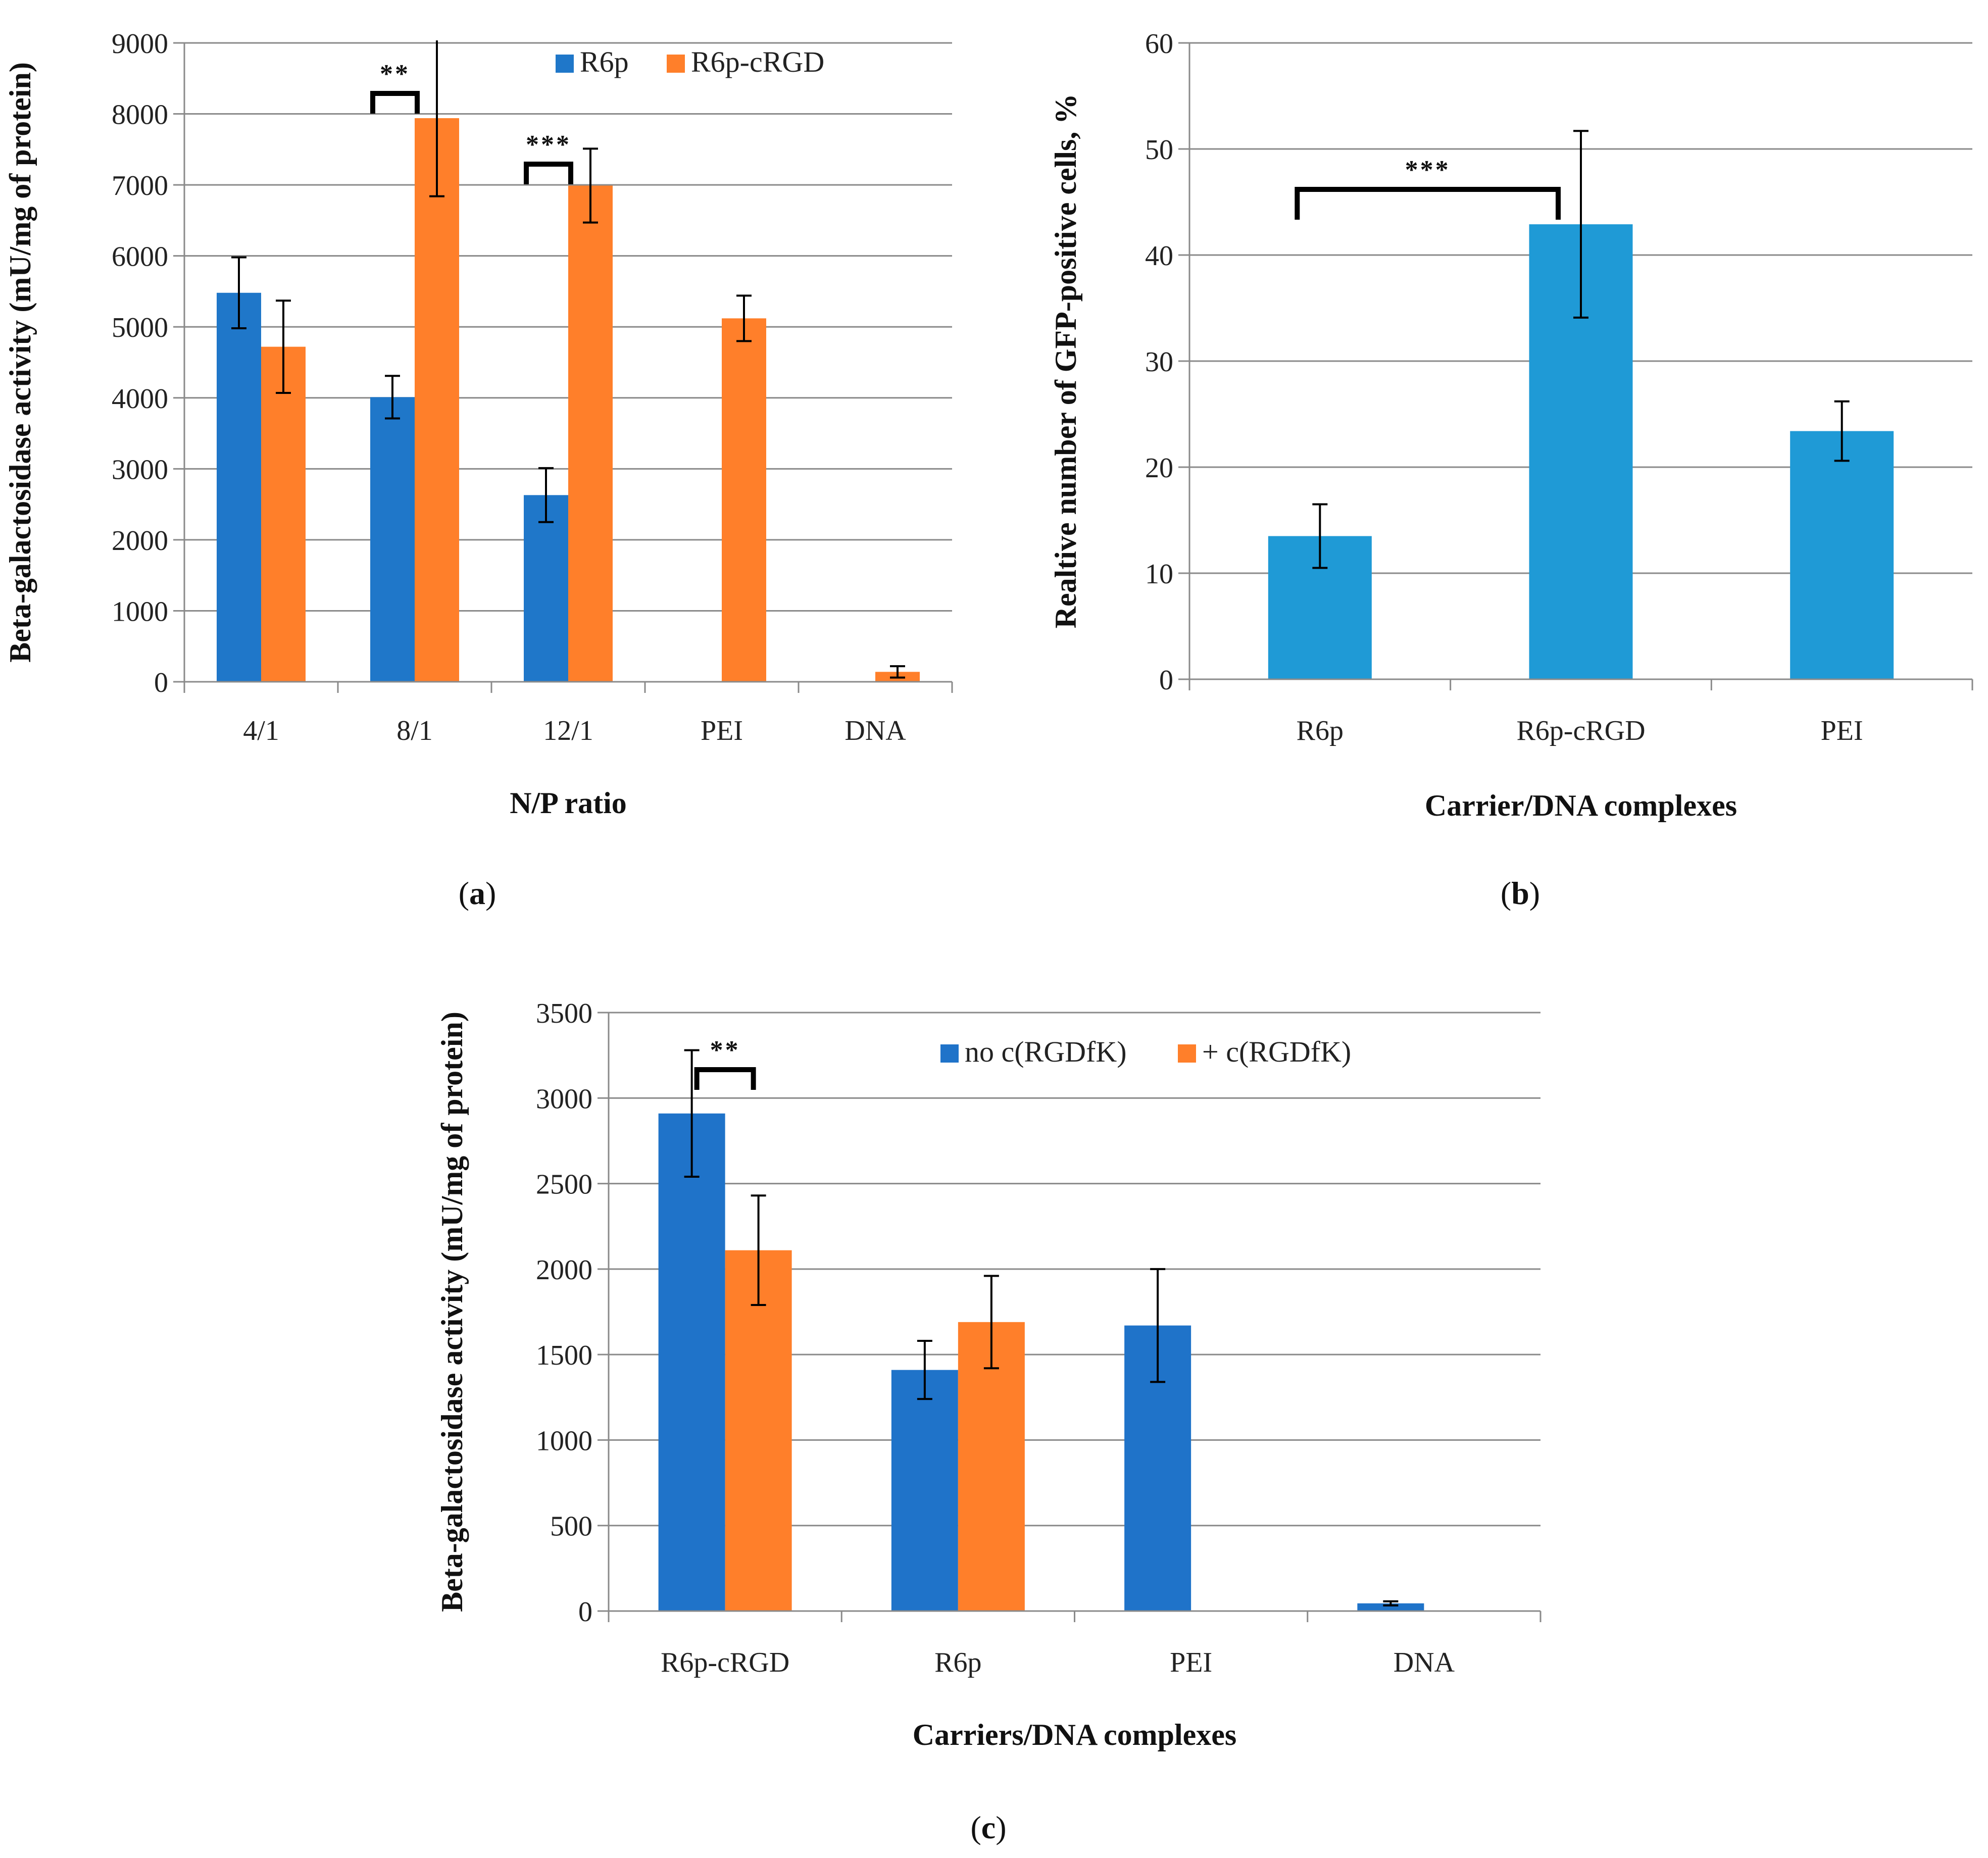 This screenshot has width=1988, height=1858. Describe the element at coordinates (140, 399) in the screenshot. I see `y-tick-label: 4000` at that location.